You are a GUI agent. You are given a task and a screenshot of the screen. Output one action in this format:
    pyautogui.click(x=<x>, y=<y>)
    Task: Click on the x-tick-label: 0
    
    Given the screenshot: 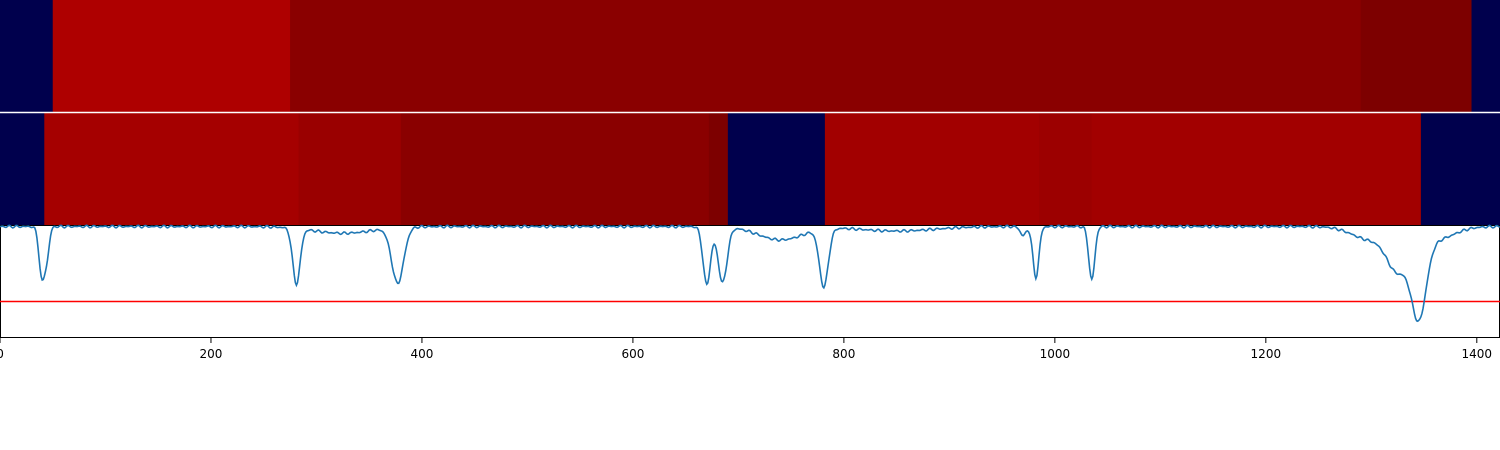 What is the action you would take?
    pyautogui.click(x=2, y=354)
    